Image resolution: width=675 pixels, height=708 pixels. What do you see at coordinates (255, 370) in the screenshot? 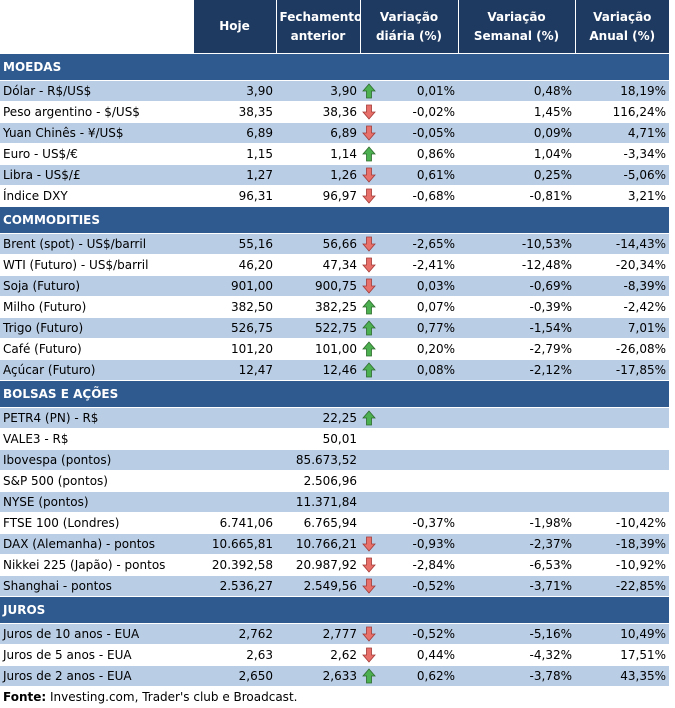
I see `cell-text: 12,47` at bounding box center [255, 370].